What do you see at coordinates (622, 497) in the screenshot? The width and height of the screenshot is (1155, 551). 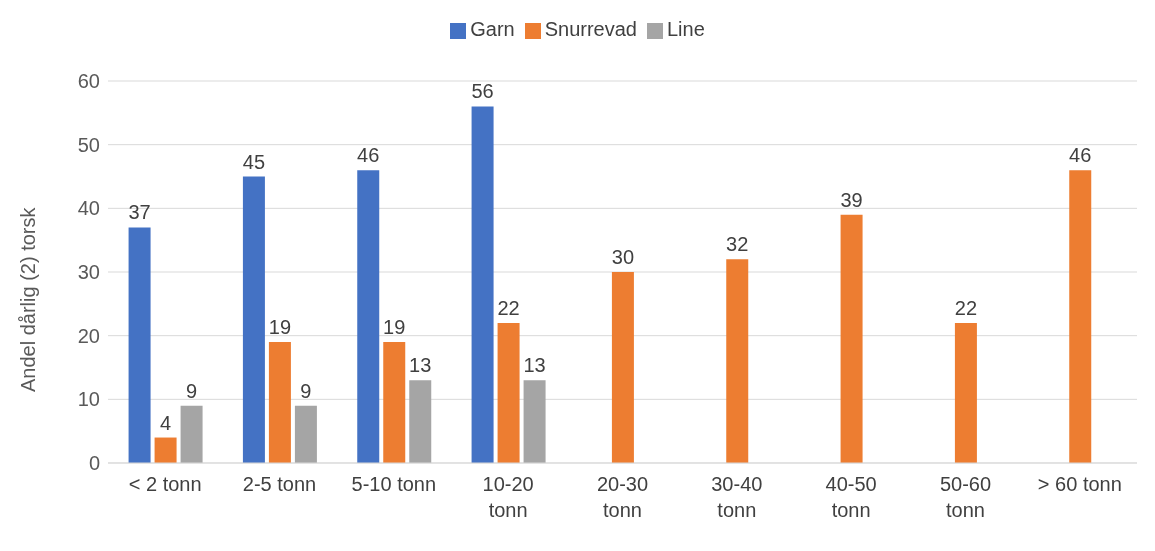 I see `x-tick-label: 20-30 tonn` at bounding box center [622, 497].